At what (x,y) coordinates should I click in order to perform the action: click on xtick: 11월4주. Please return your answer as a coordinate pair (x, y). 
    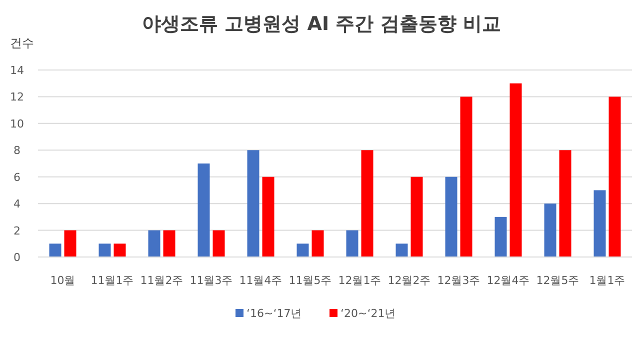
    Looking at the image, I should click on (260, 280).